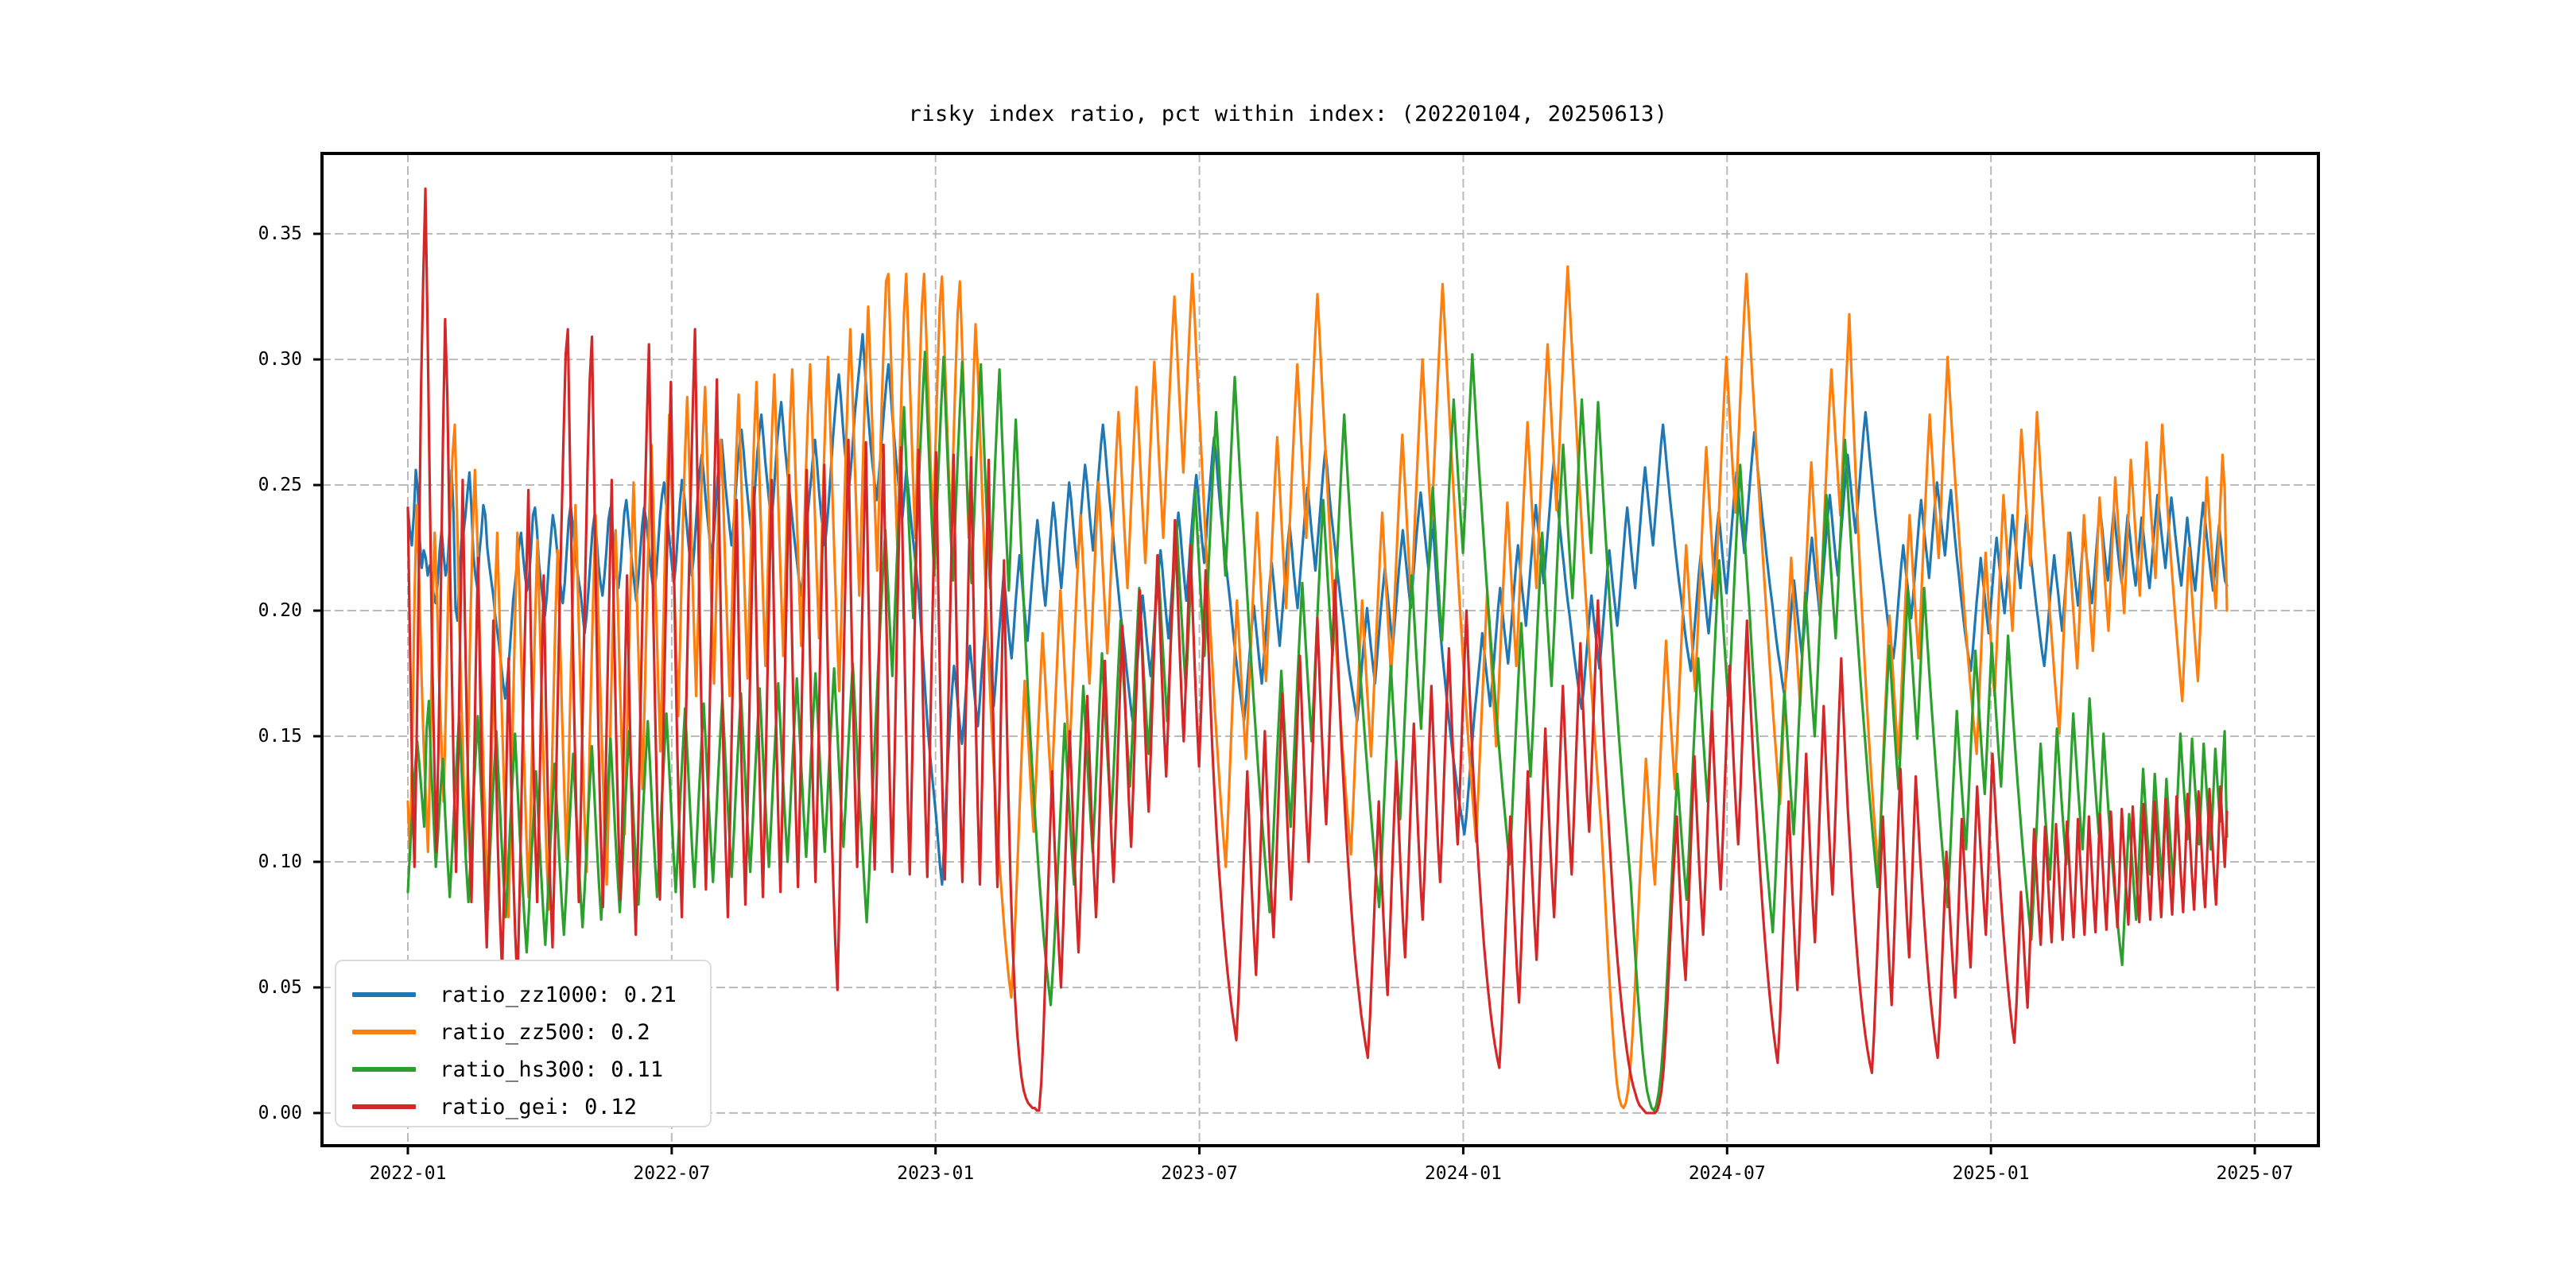 The height and width of the screenshot is (1288, 2576). Describe the element at coordinates (280, 987) in the screenshot. I see `y-tick-label: 0.05` at that location.